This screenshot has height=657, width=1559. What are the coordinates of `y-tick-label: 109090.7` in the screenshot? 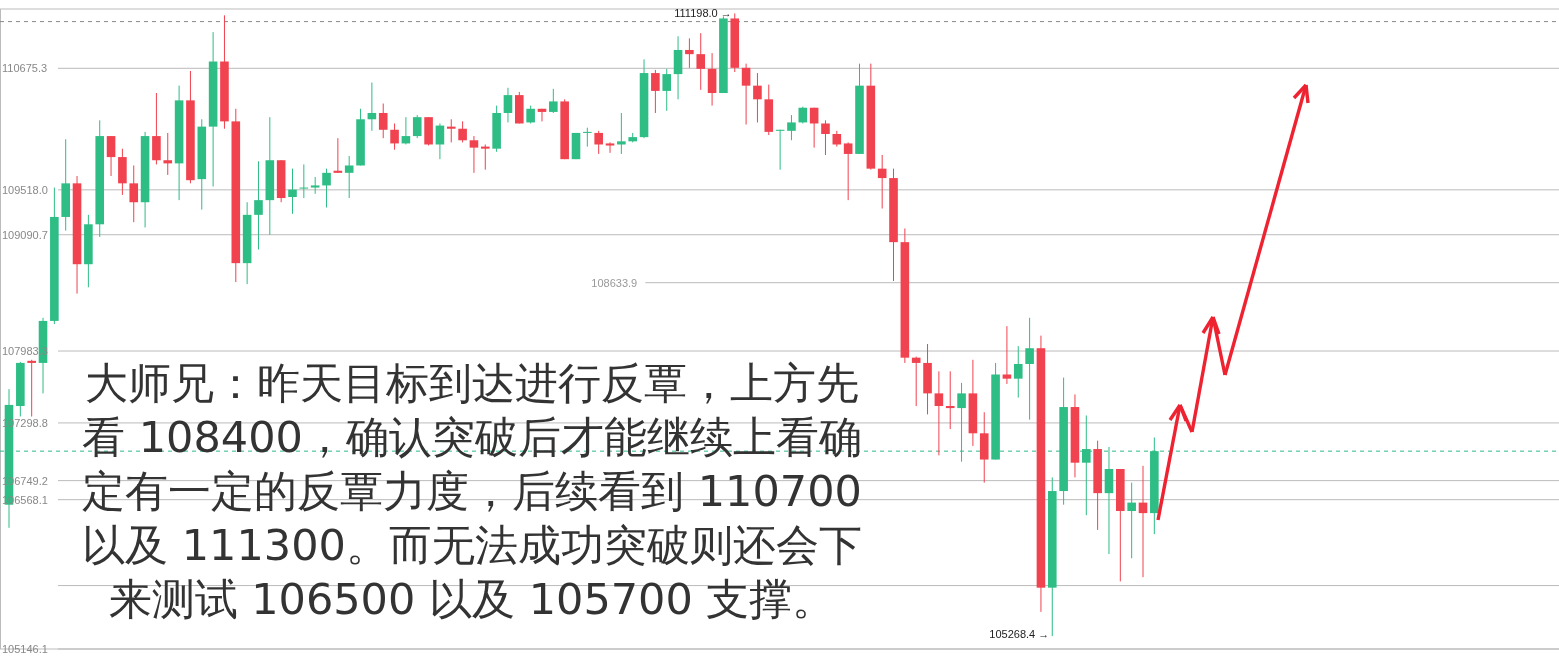 It's located at (25, 234).